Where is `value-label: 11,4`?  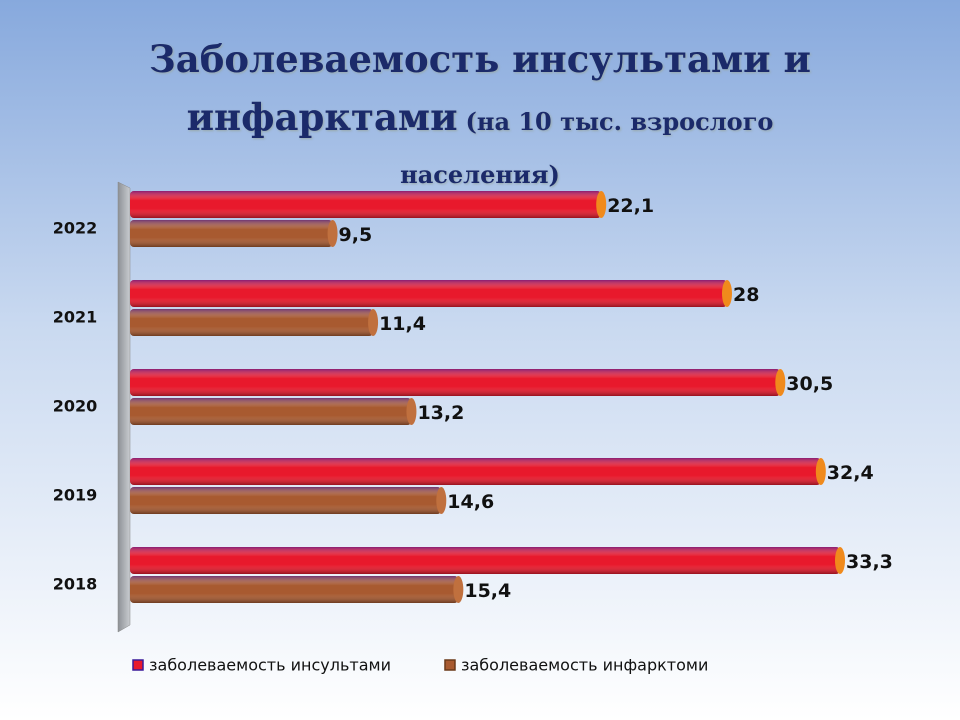 value-label: 11,4 is located at coordinates (402, 324).